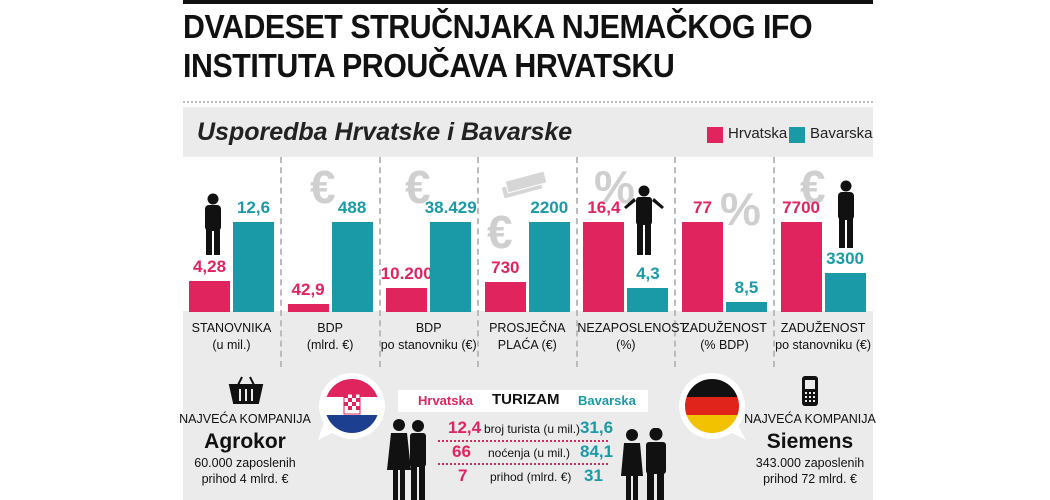 Image resolution: width=1050 pixels, height=500 pixels. Describe the element at coordinates (505, 268) in the screenshot. I see `data-label-hrvatska: 730` at that location.